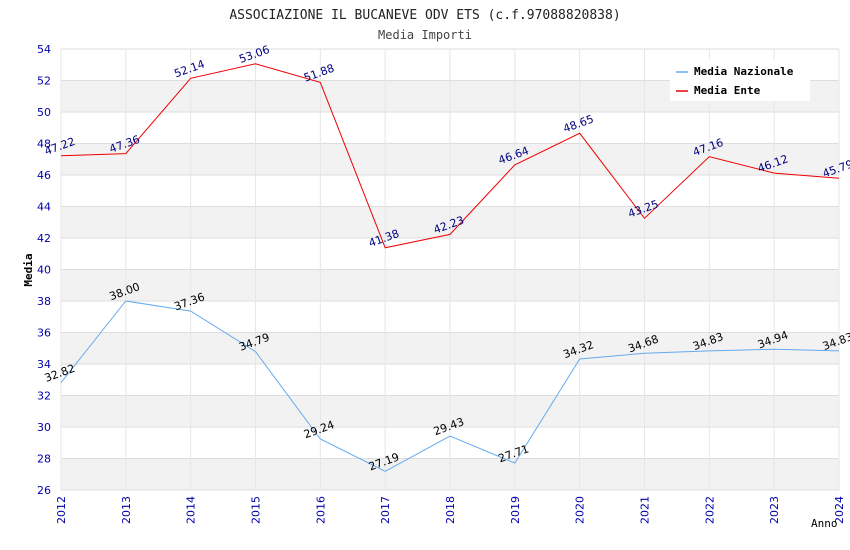 This screenshot has height=550, width=850. I want to click on x-tick-label: 2014, so click(191, 510).